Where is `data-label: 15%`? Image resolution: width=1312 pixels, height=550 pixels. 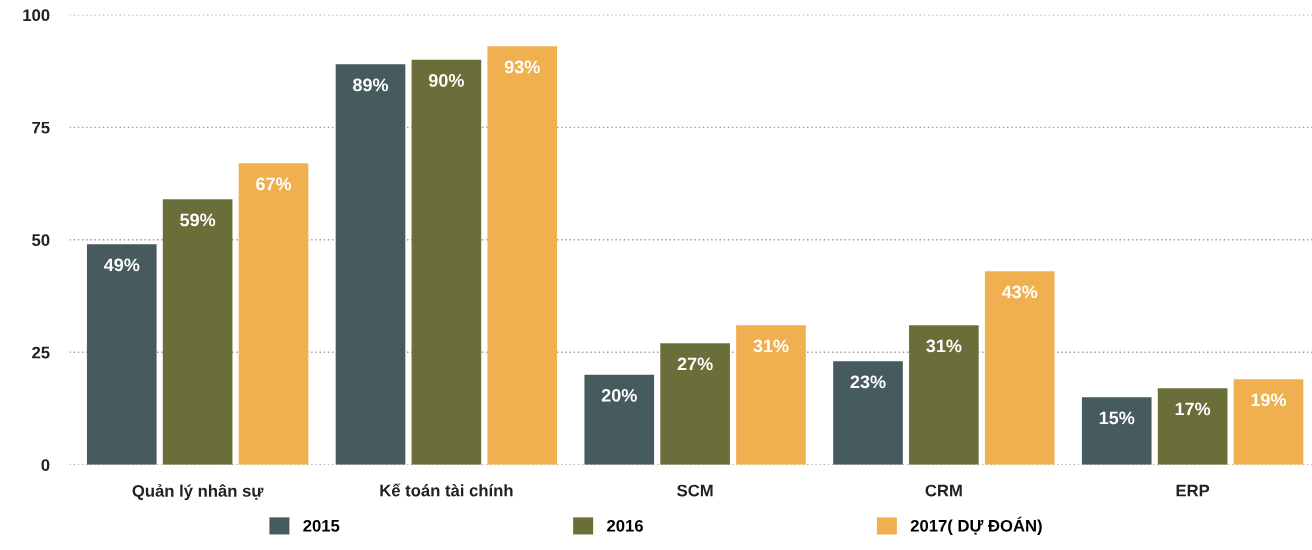
data-label: 15% is located at coordinates (1117, 418).